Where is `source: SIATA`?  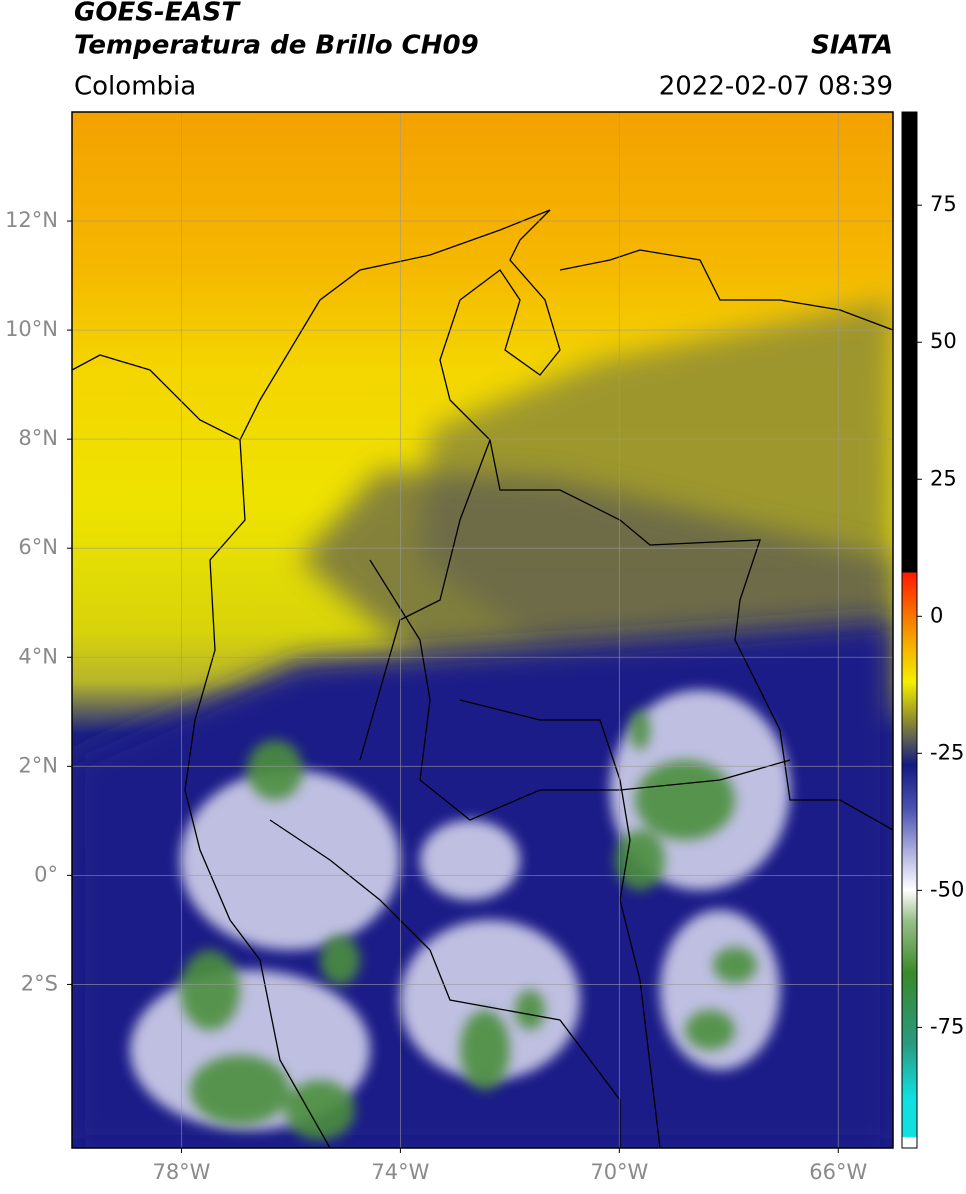 source: SIATA is located at coordinates (852, 46).